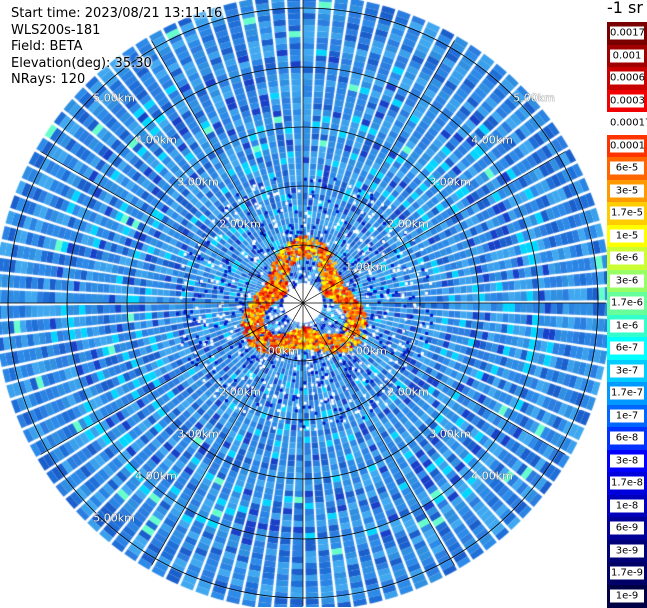  Describe the element at coordinates (450, 434) in the screenshot. I see `ring-label-3km-se: 3.00km` at that location.